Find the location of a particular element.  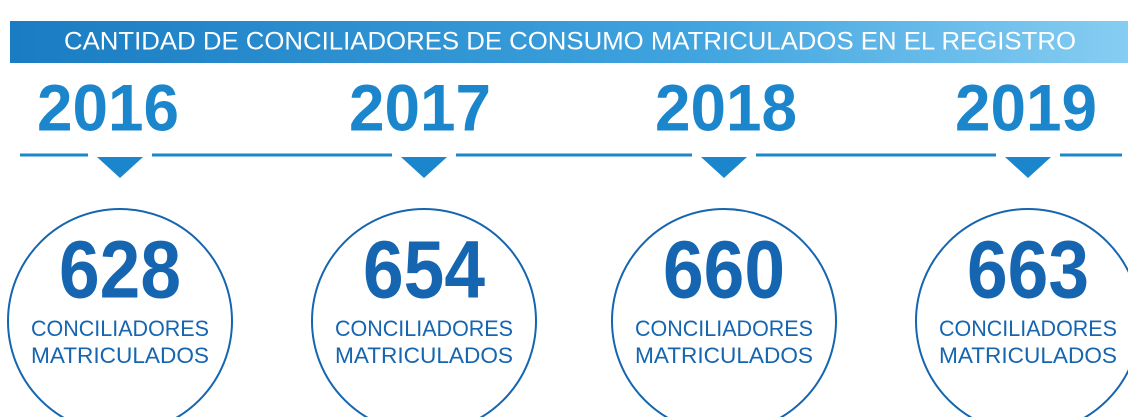

title-banner is located at coordinates (569, 42).